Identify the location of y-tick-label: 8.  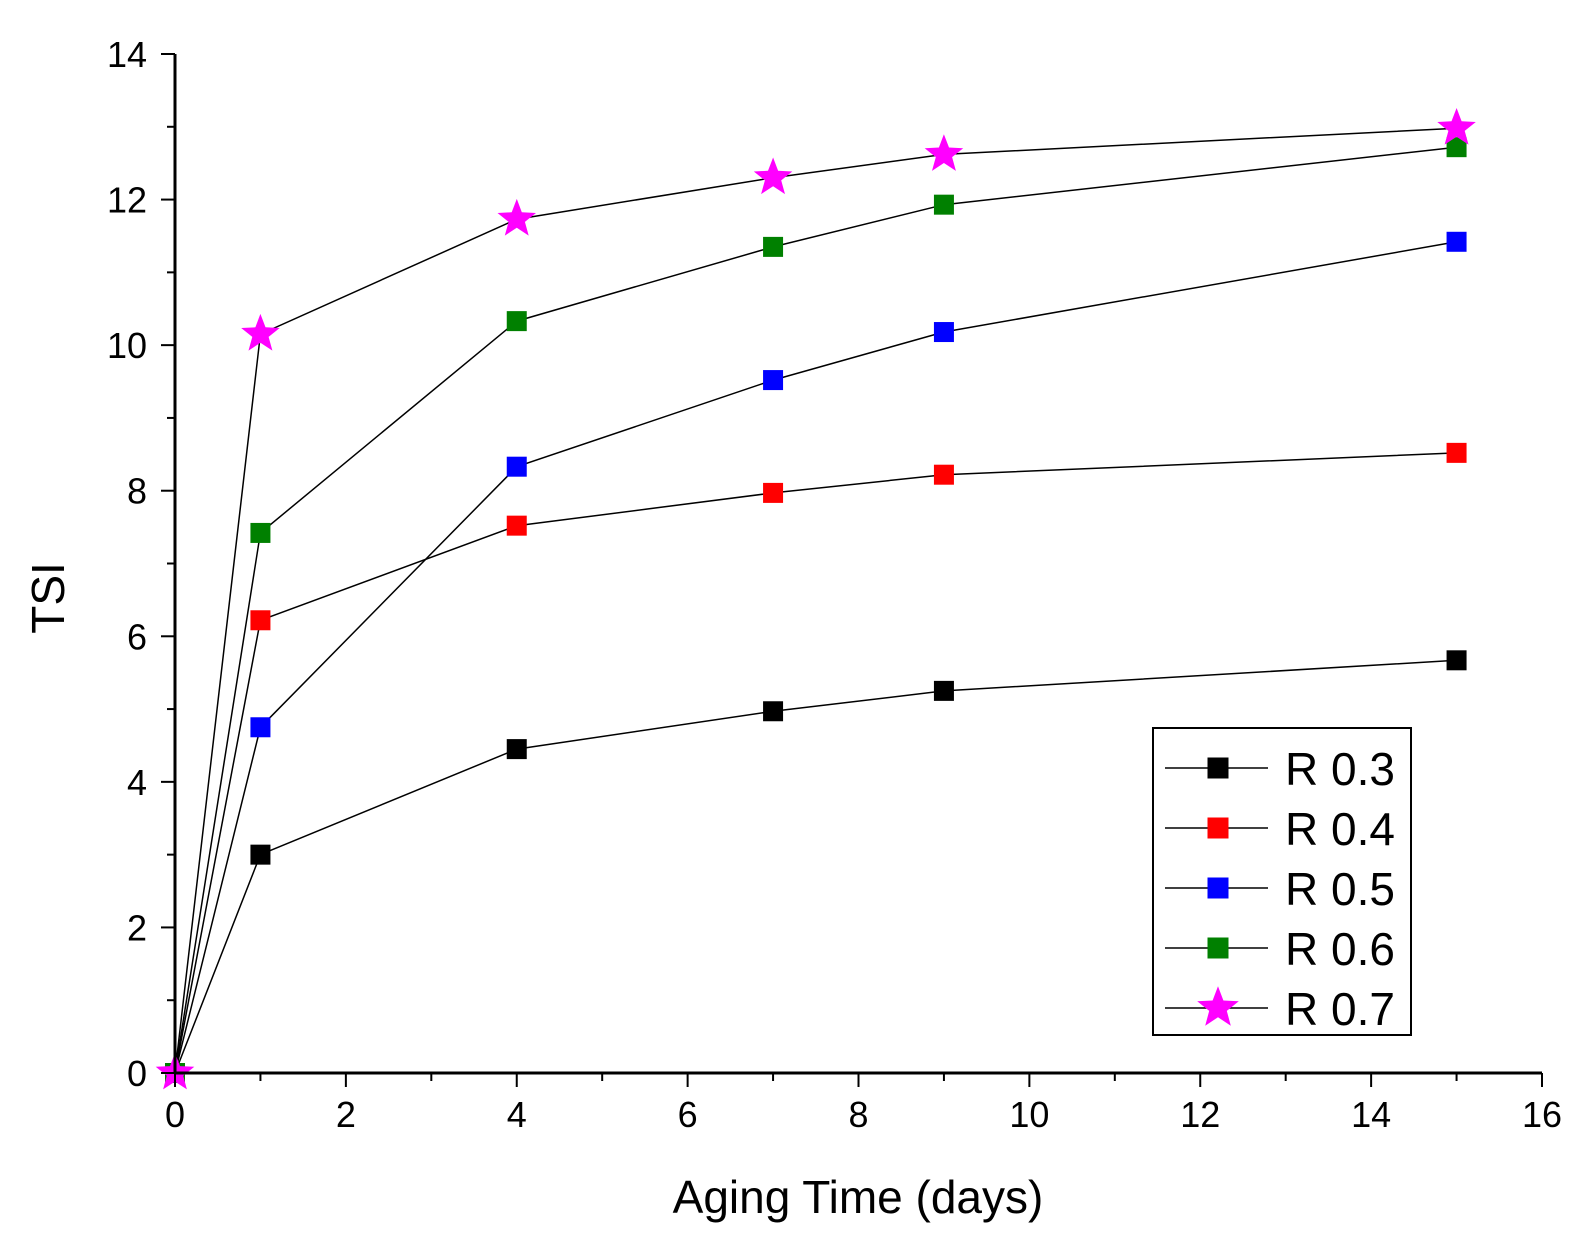
(137, 491).